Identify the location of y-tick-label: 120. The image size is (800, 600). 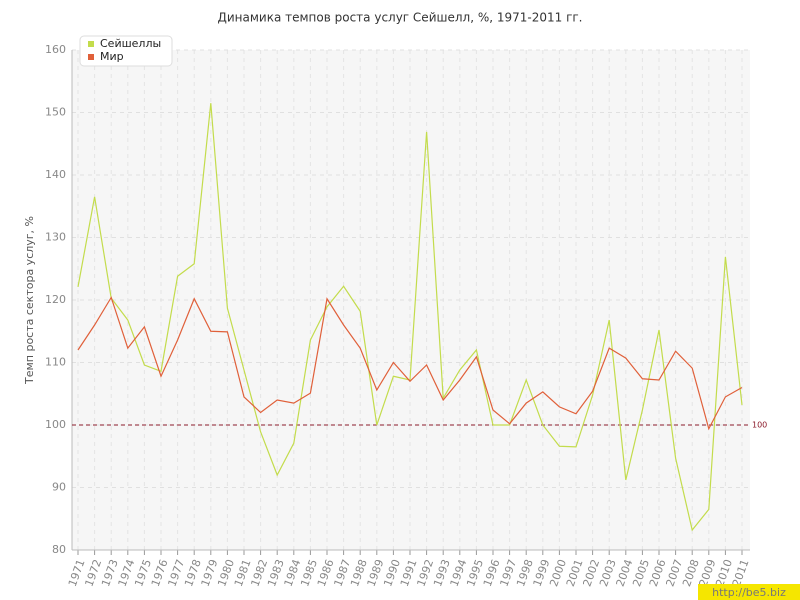
(55, 299).